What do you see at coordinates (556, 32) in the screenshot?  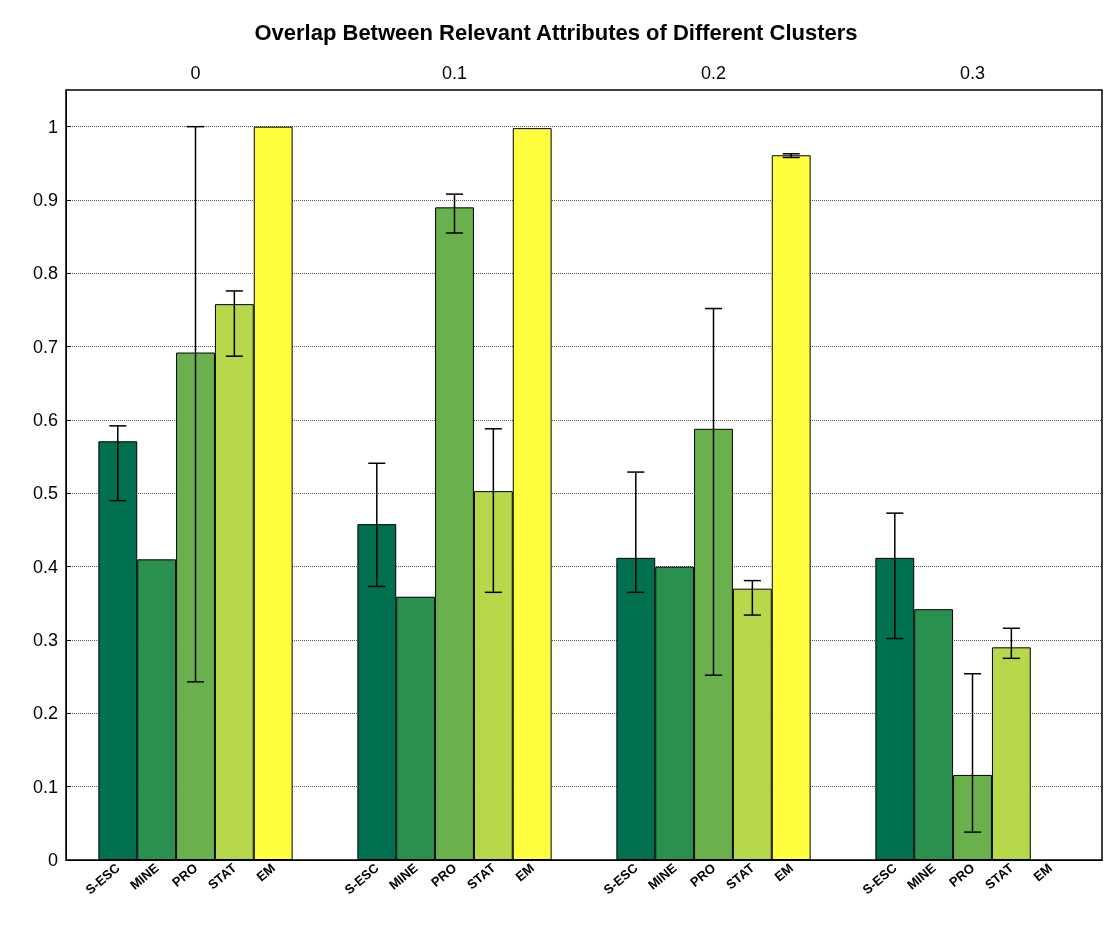 I see `chart-title: Overlap Between Relevant Attributes of Different Clusters` at bounding box center [556, 32].